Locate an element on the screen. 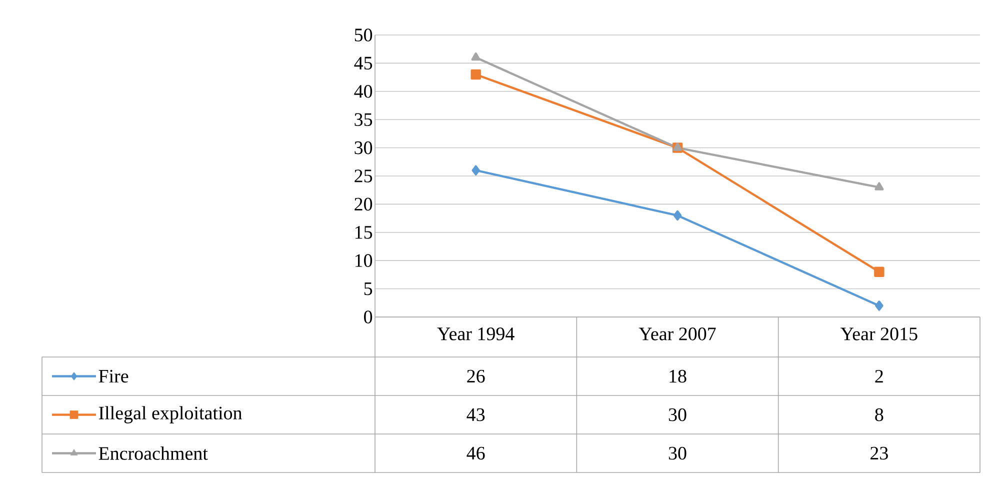 This screenshot has width=983, height=501. data-label: 43 is located at coordinates (475, 415).